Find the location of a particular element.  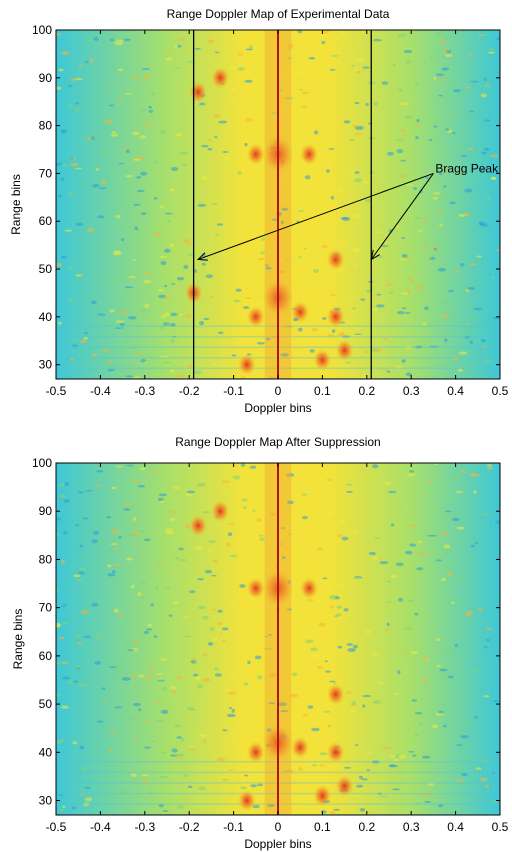

x-tick-label: -0.5 is located at coordinates (56, 391).